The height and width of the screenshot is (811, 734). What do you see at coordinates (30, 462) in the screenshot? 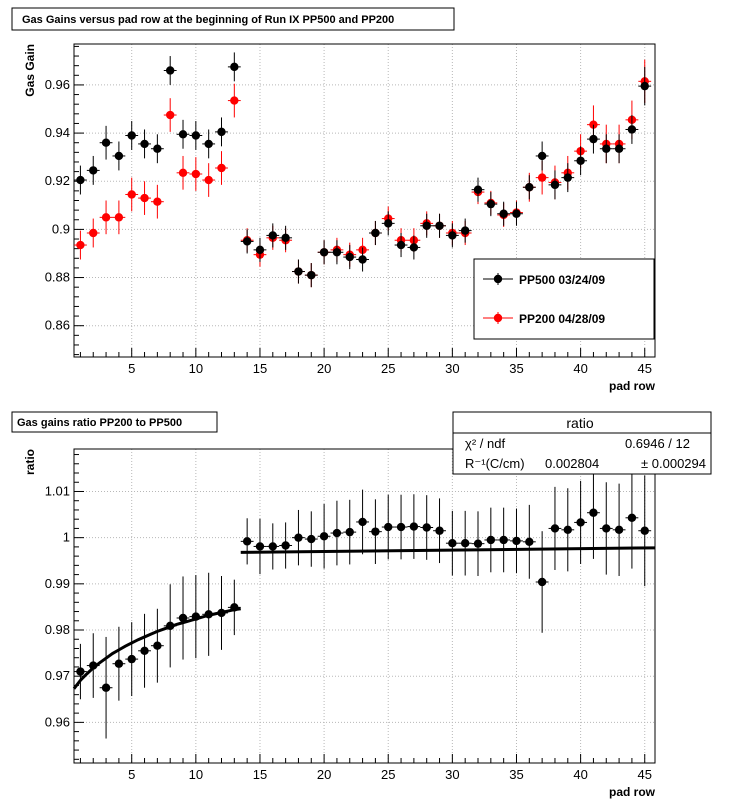
I see `bottom-yaxis-label: ratio` at bounding box center [30, 462].